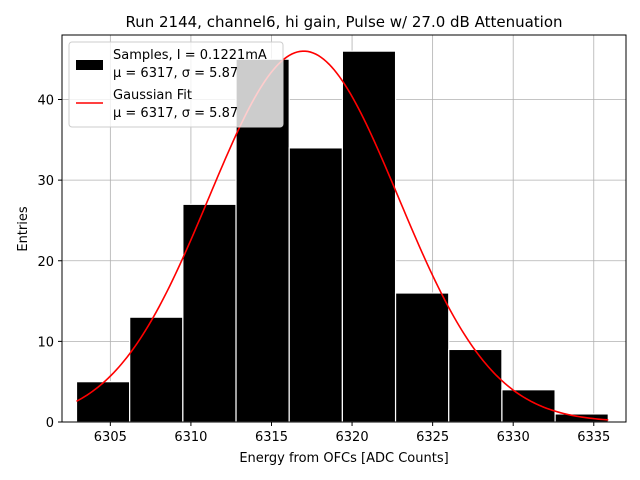 The image size is (640, 480). What do you see at coordinates (45, 101) in the screenshot?
I see `y-tick-label: 40` at bounding box center [45, 101].